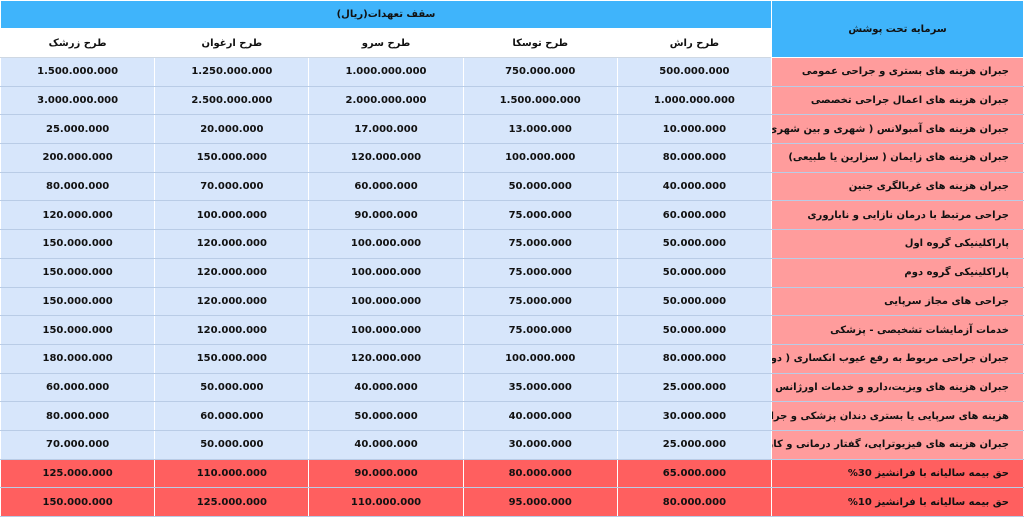  I want to click on coverage-amount: 13.000.000, so click(540, 129).